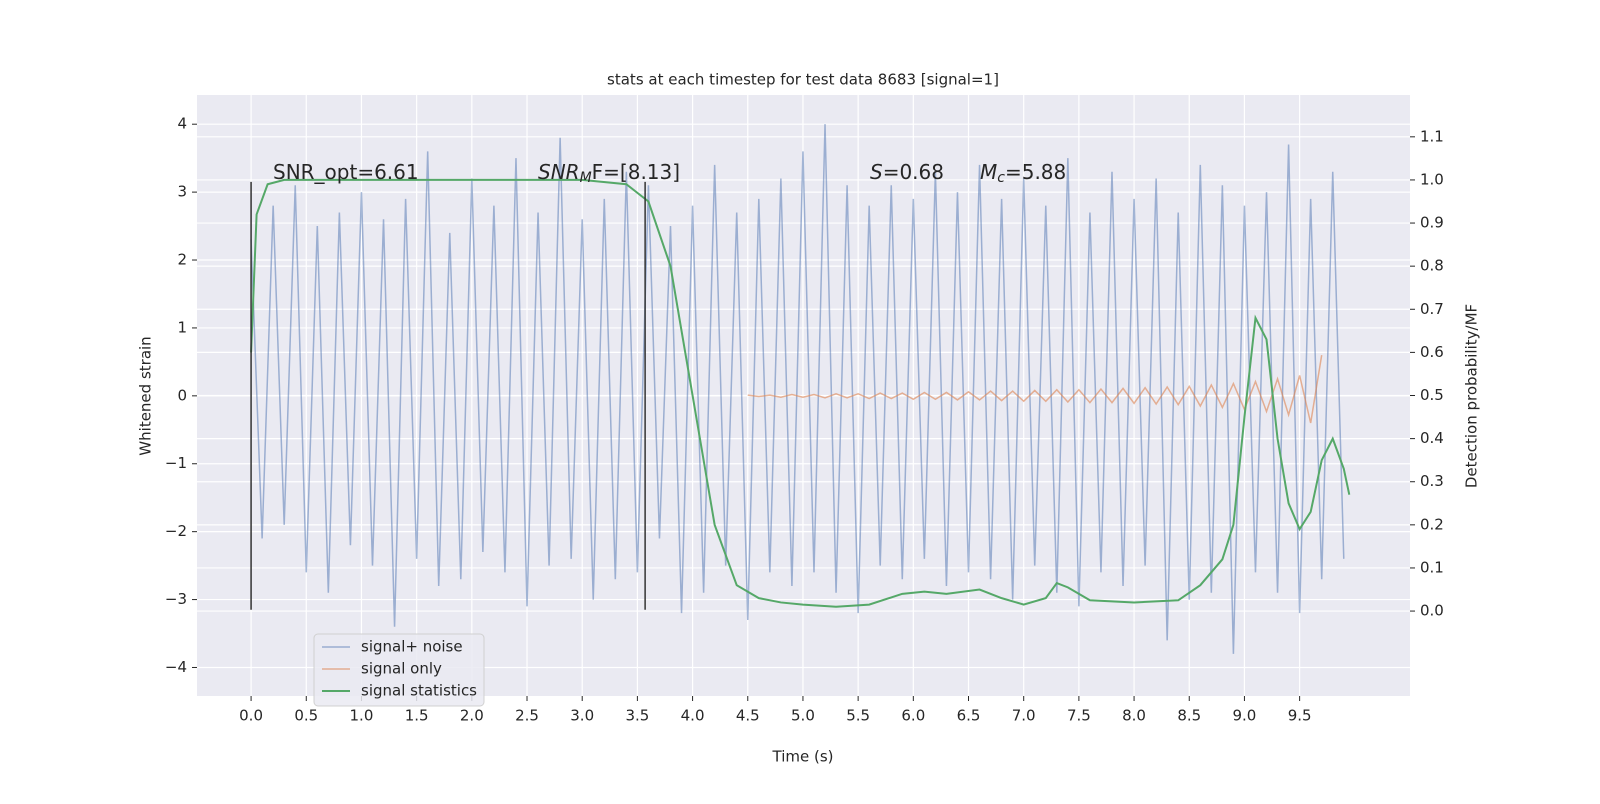 This screenshot has width=1600, height=804. I want to click on annotation-subscript: M, so click(586, 178).